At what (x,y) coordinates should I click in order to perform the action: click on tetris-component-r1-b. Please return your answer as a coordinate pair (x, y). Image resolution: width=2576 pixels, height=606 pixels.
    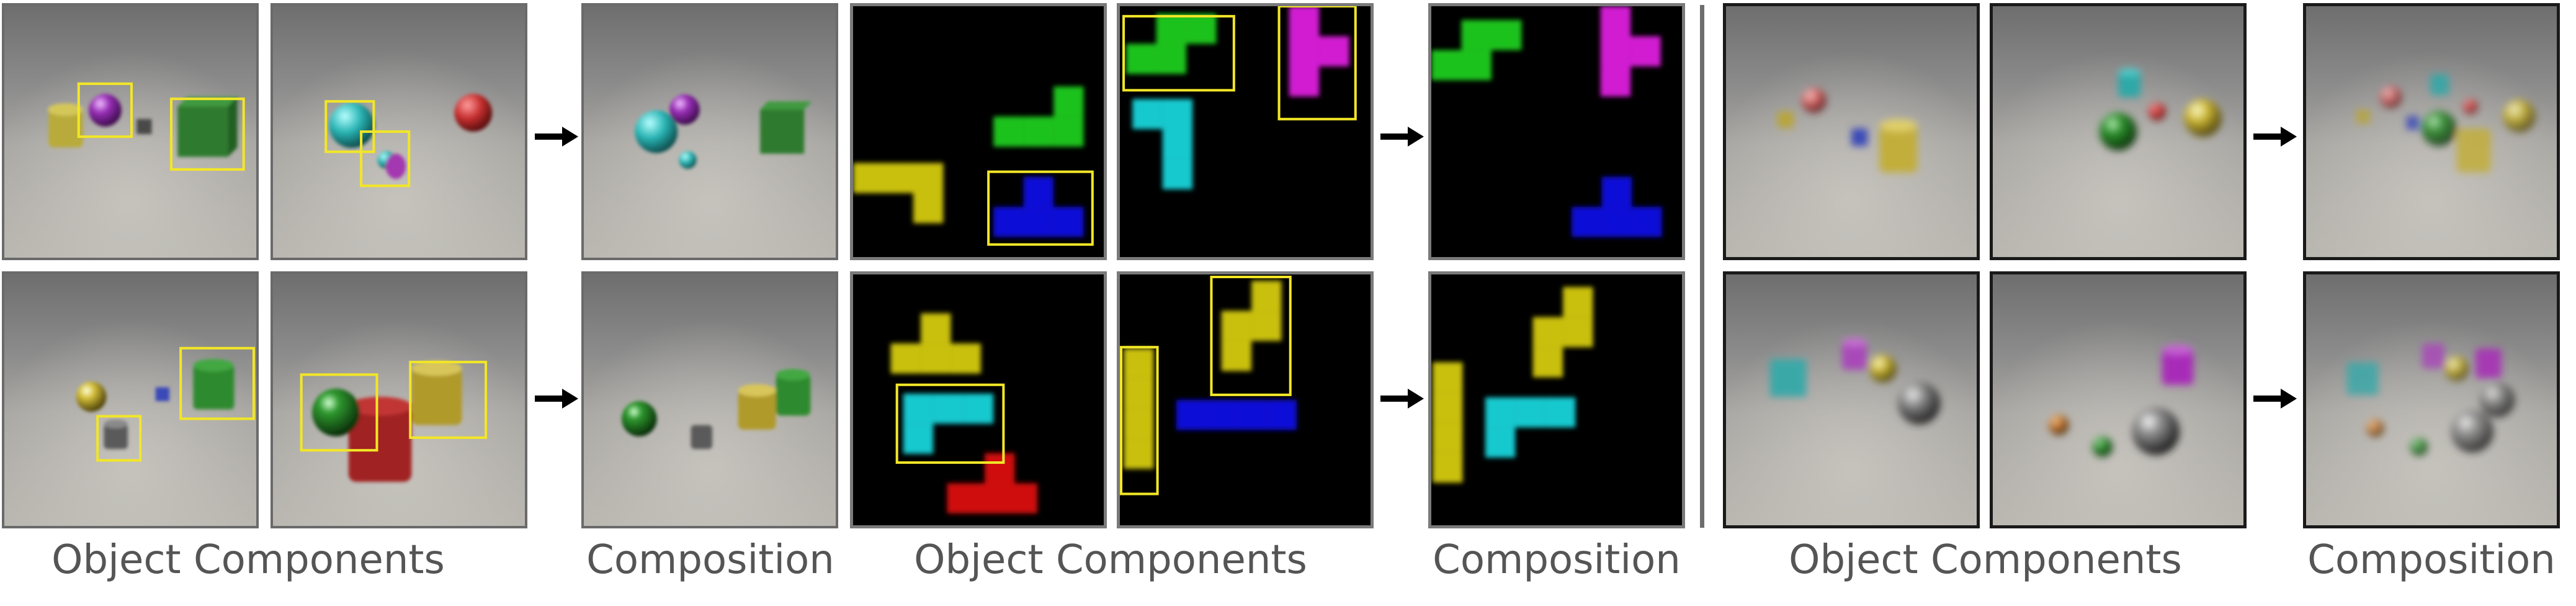
    Looking at the image, I should click on (1245, 131).